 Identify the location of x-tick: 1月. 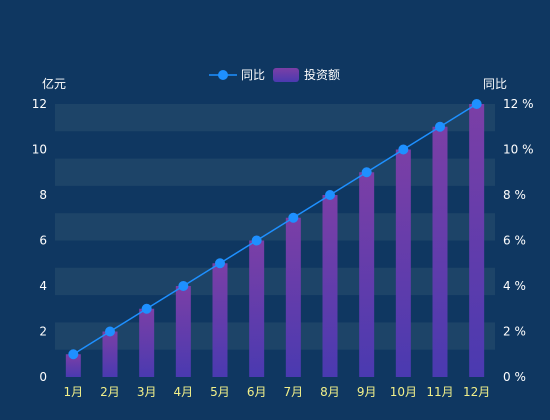
(74, 392).